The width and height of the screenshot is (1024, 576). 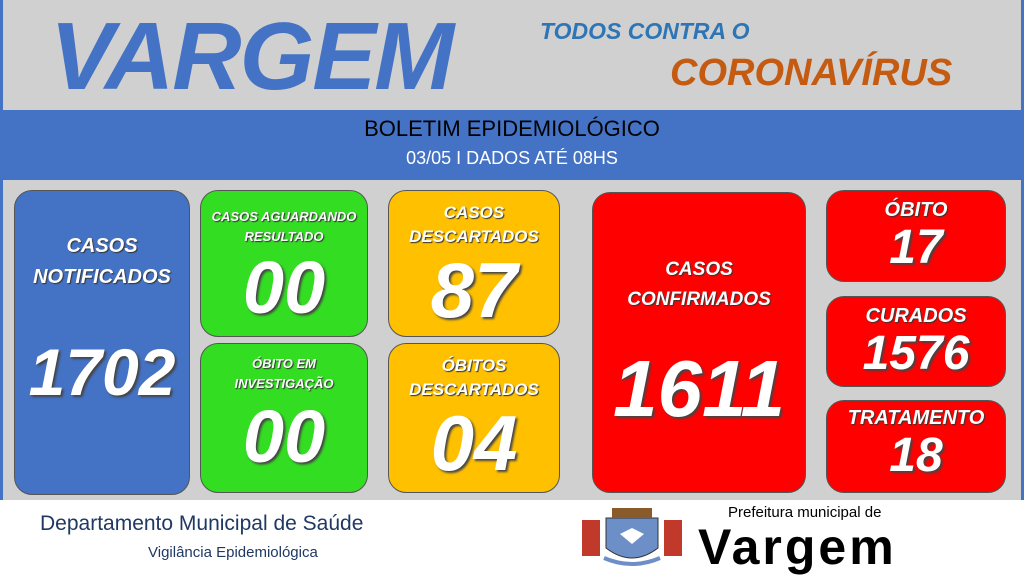 I want to click on card-obito-investigacao: ÓBITO EM INVESTIGAÇÃO 00, so click(x=284, y=418).